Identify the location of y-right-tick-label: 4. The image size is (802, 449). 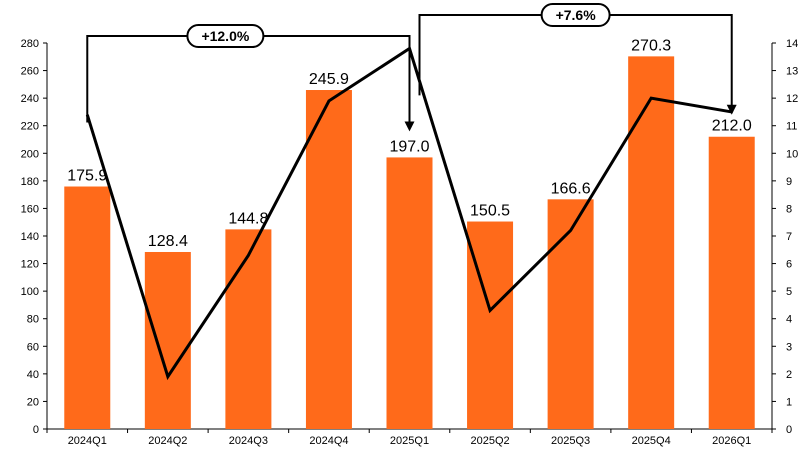
(789, 320).